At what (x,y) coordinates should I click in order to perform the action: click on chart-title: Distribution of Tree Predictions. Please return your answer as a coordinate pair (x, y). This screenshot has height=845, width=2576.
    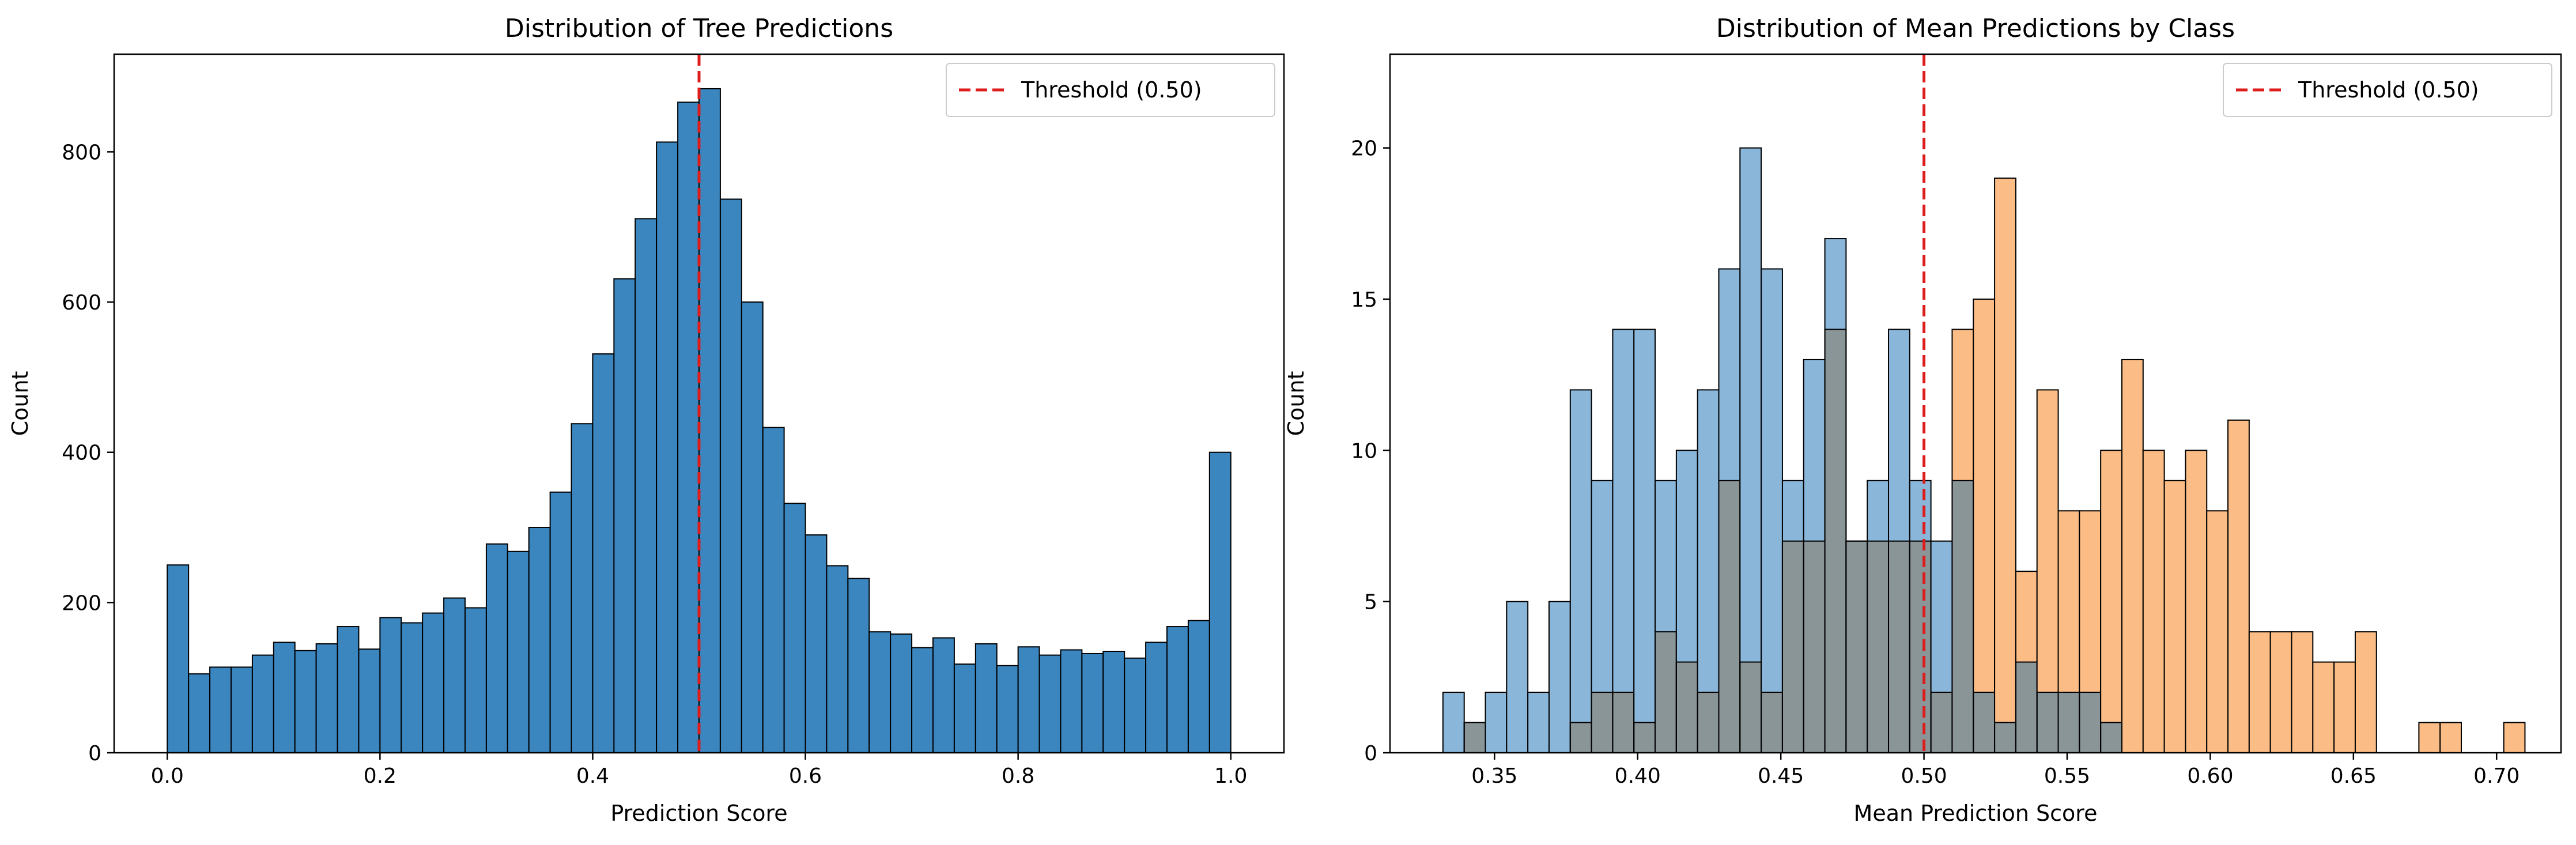
    Looking at the image, I should click on (699, 28).